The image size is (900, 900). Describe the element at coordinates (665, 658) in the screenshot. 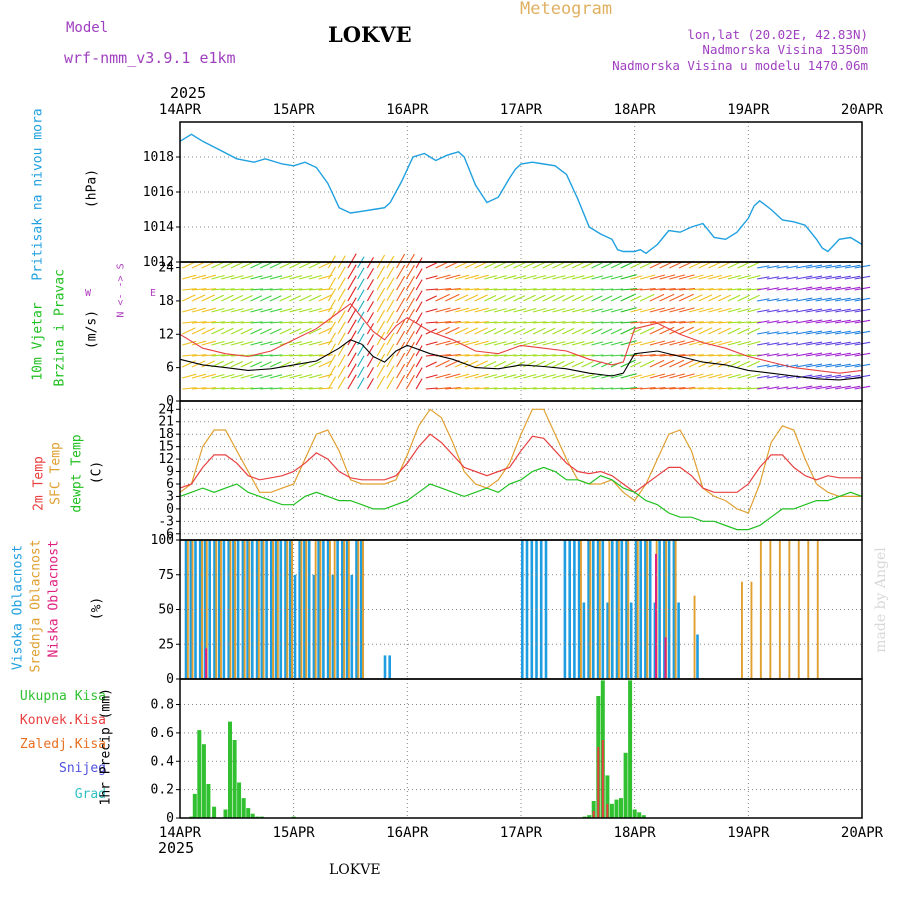

I see `low-cloud-bar` at that location.